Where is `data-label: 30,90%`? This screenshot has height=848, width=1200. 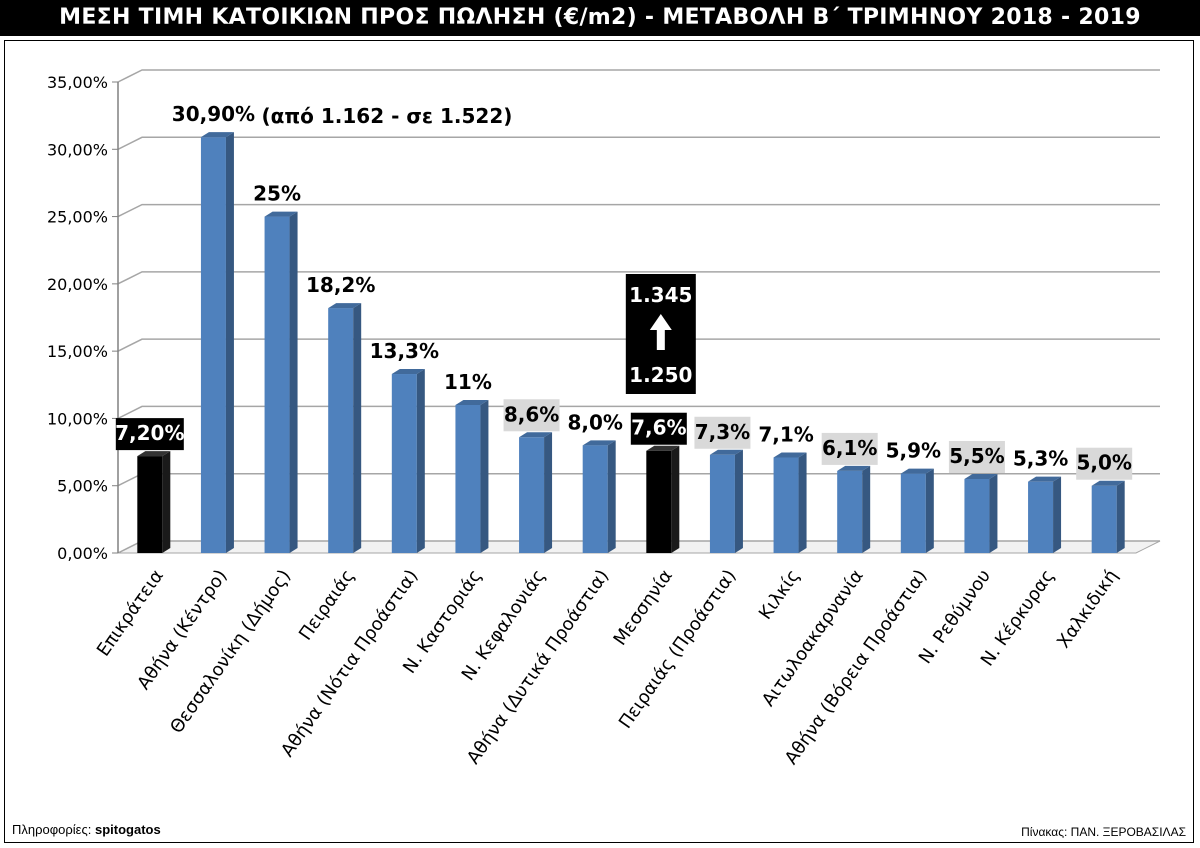
data-label: 30,90% is located at coordinates (213, 114).